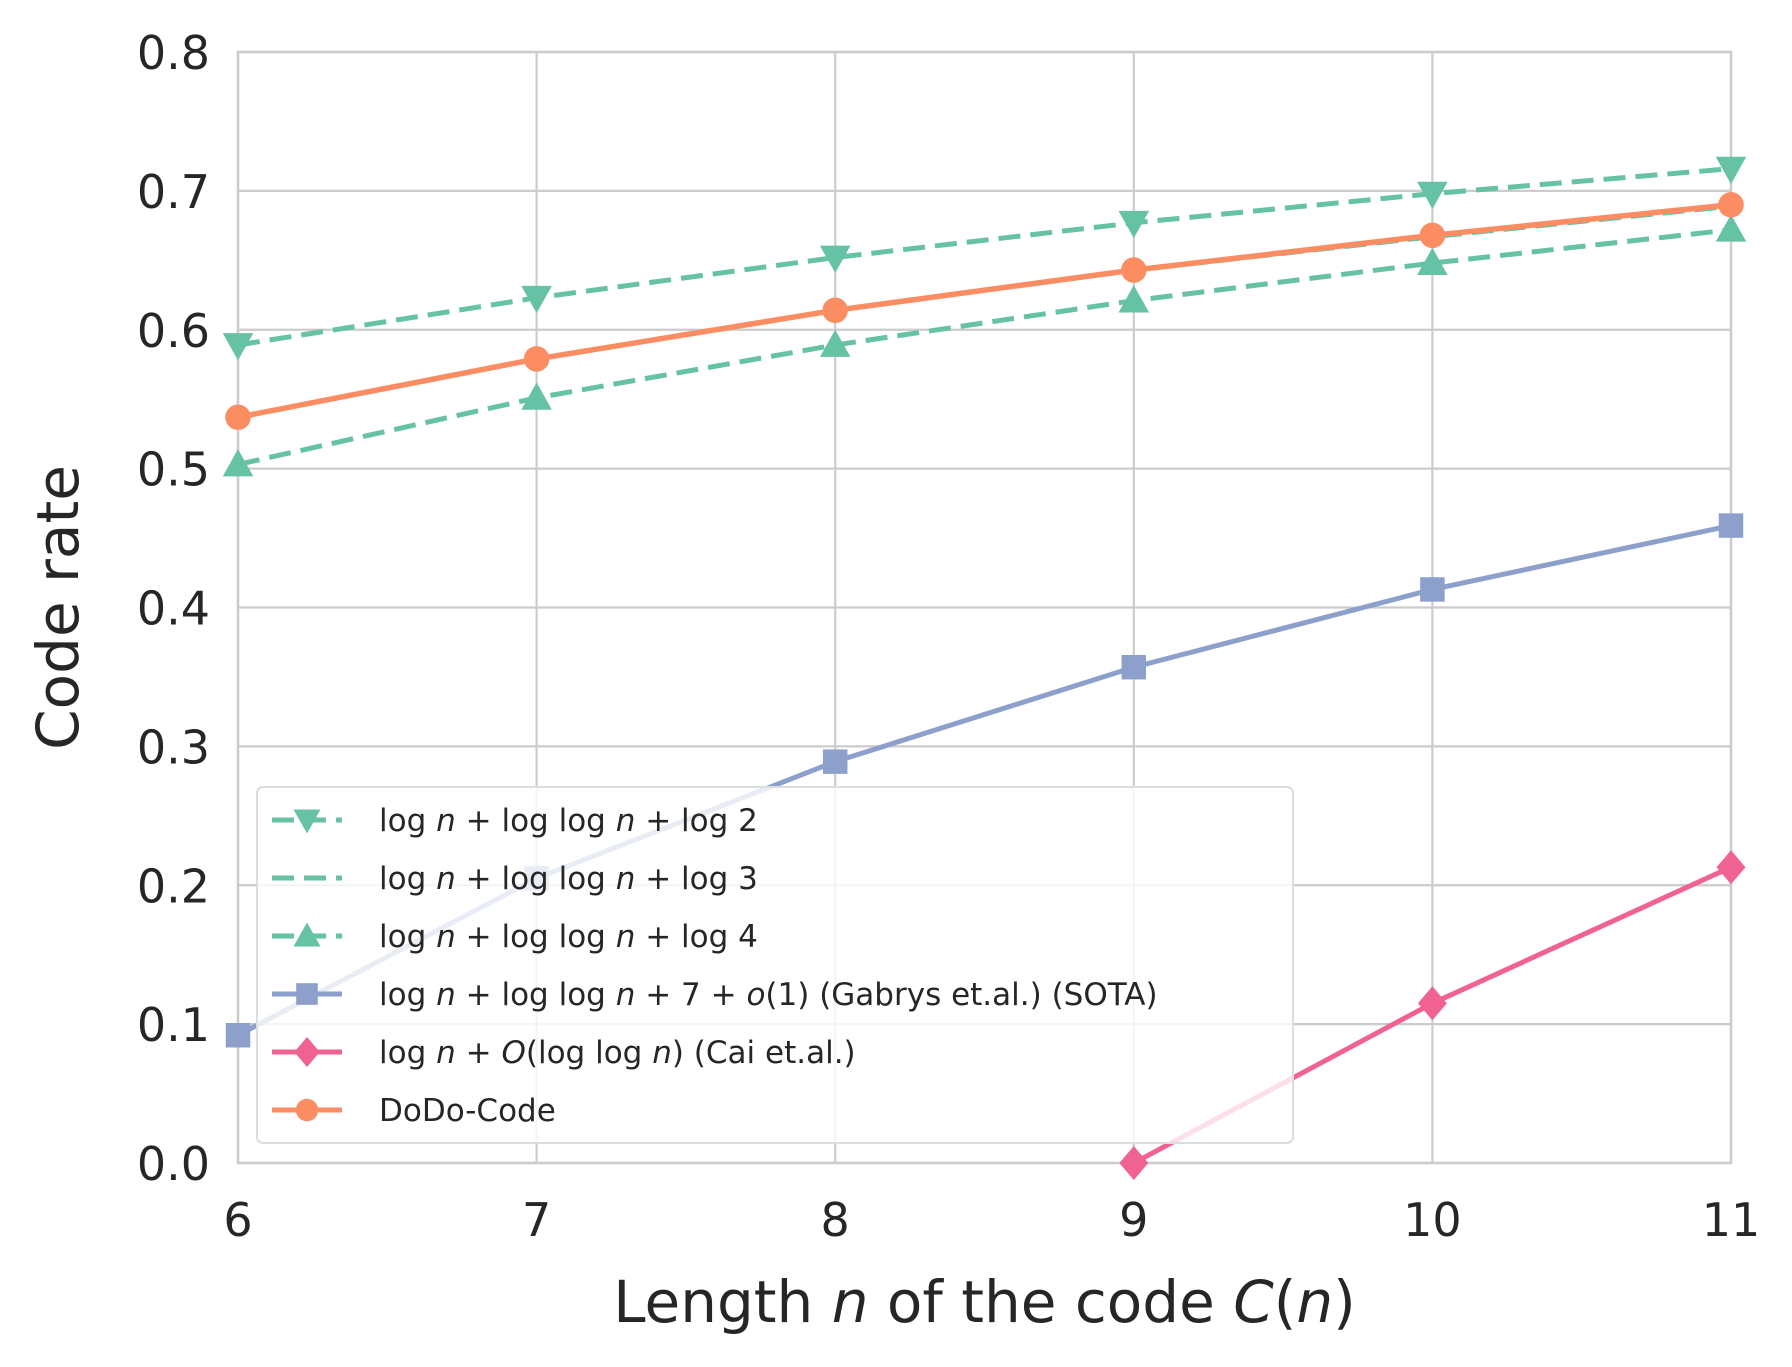 Image resolution: width=1792 pixels, height=1367 pixels. I want to click on x-axis-label-var: C, so click(1253, 1302).